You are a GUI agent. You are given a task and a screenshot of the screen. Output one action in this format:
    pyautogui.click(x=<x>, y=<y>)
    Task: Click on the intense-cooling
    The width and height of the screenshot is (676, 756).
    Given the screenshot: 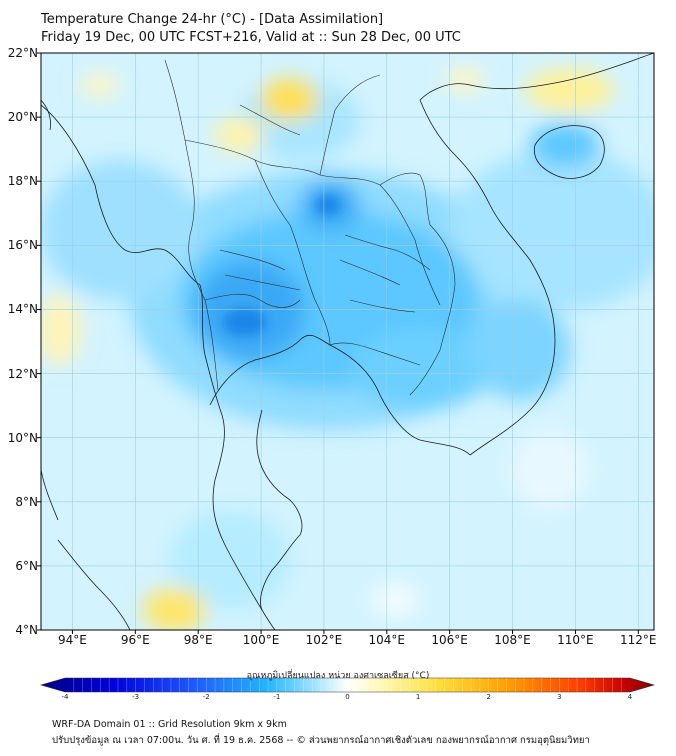 What is the action you would take?
    pyautogui.click(x=281, y=265)
    